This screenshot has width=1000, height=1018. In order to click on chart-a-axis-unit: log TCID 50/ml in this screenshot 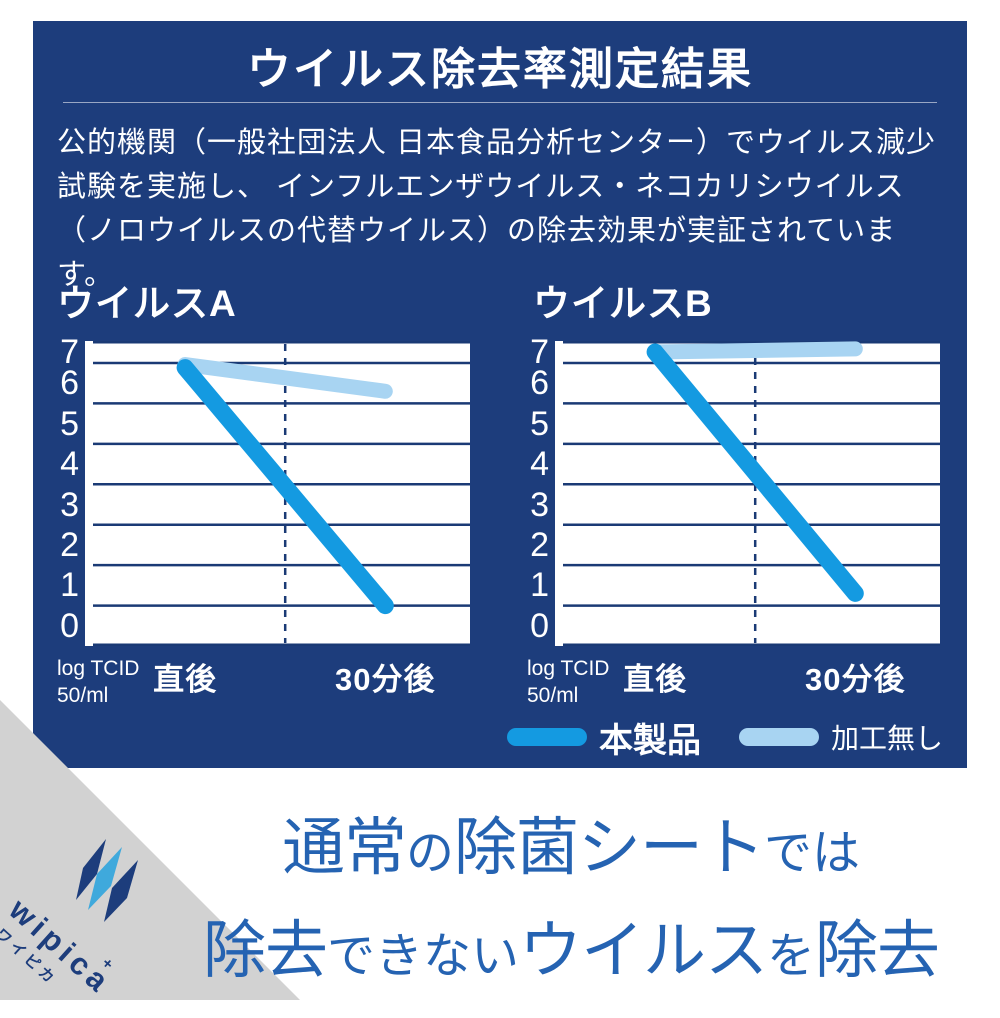, I will do `click(98, 682)`.